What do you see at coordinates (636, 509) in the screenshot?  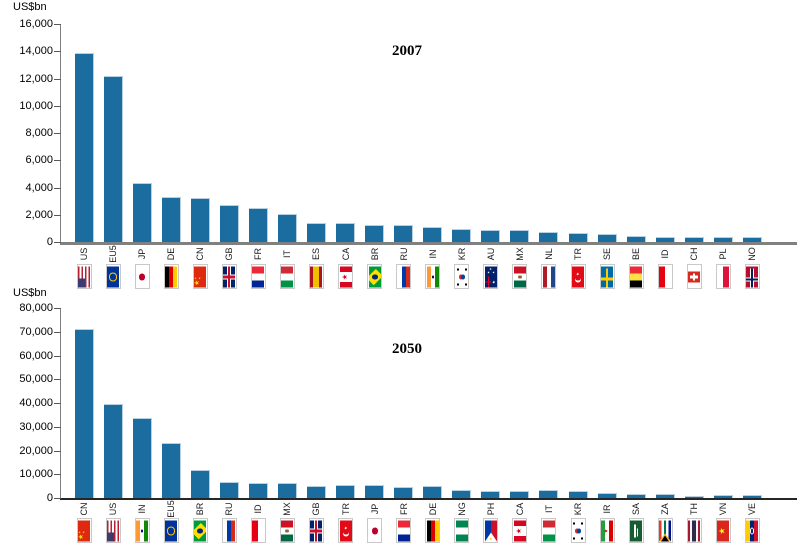 I see `country-code-label: SA` at bounding box center [636, 509].